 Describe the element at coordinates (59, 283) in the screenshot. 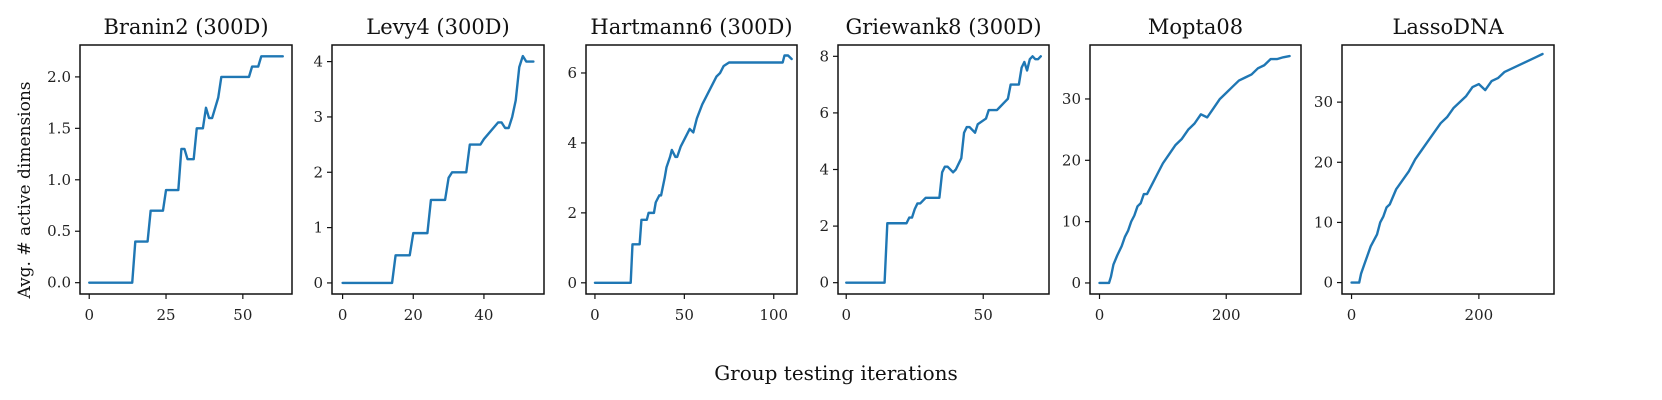

I see `y-tick-label: 0.0` at that location.